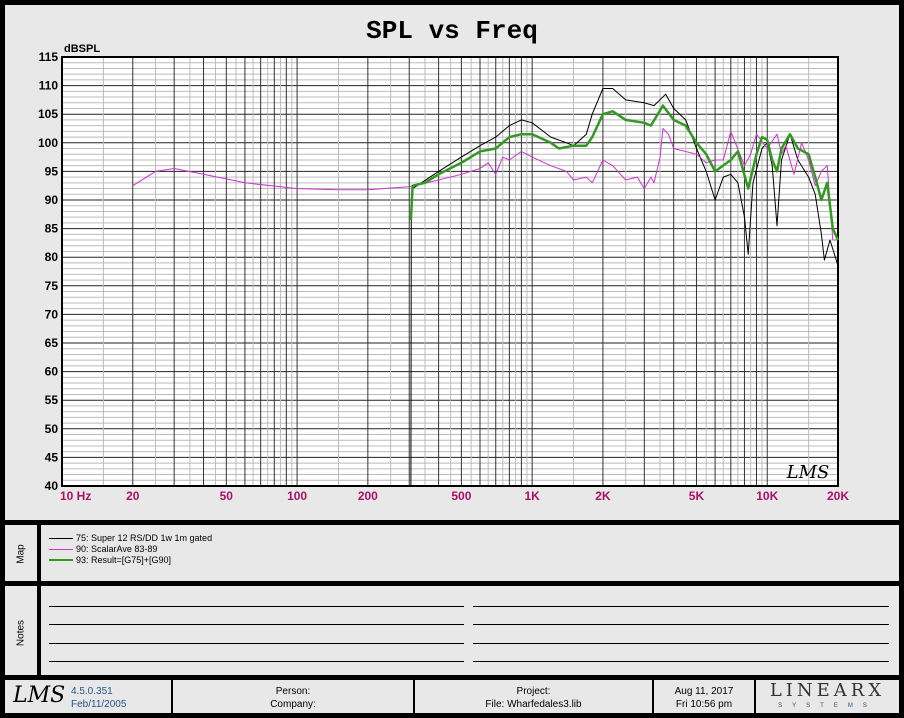 The width and height of the screenshot is (904, 718). I want to click on lms-logo: LMS, so click(39, 695).